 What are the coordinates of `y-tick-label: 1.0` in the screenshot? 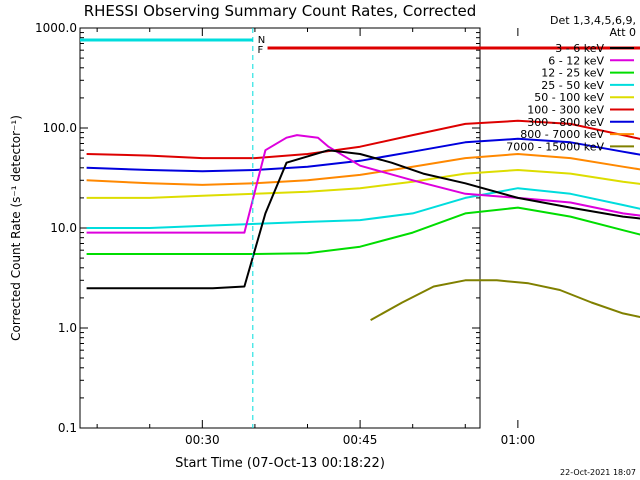 It's located at (67, 328).